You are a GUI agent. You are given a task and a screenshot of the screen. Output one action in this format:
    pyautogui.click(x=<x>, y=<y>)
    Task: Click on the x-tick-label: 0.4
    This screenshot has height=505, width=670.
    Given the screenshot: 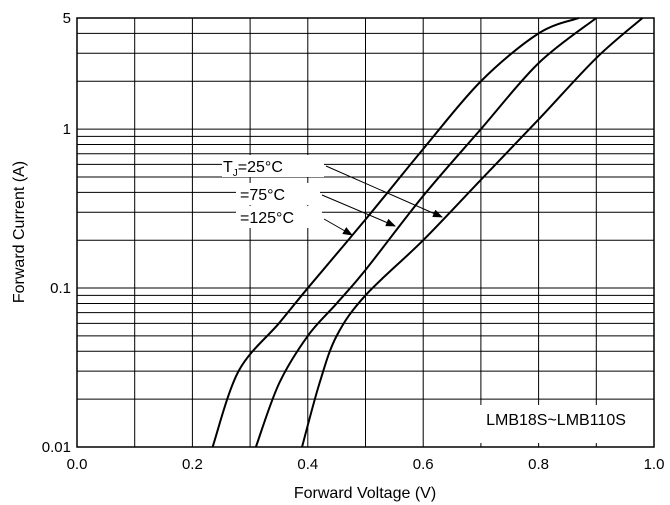 What is the action you would take?
    pyautogui.click(x=307, y=464)
    